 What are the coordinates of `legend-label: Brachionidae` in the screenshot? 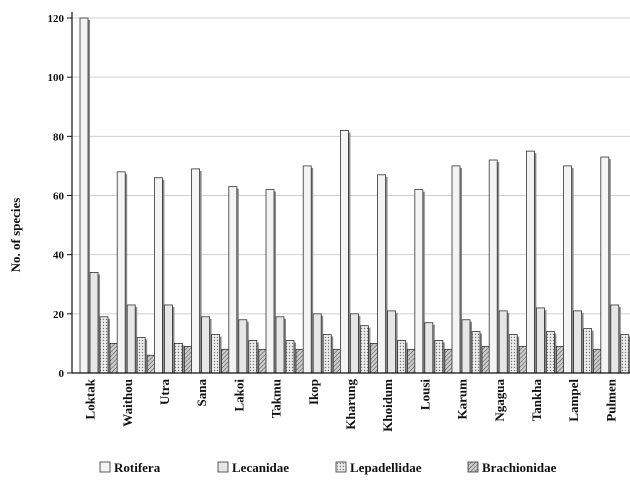 It's located at (519, 467).